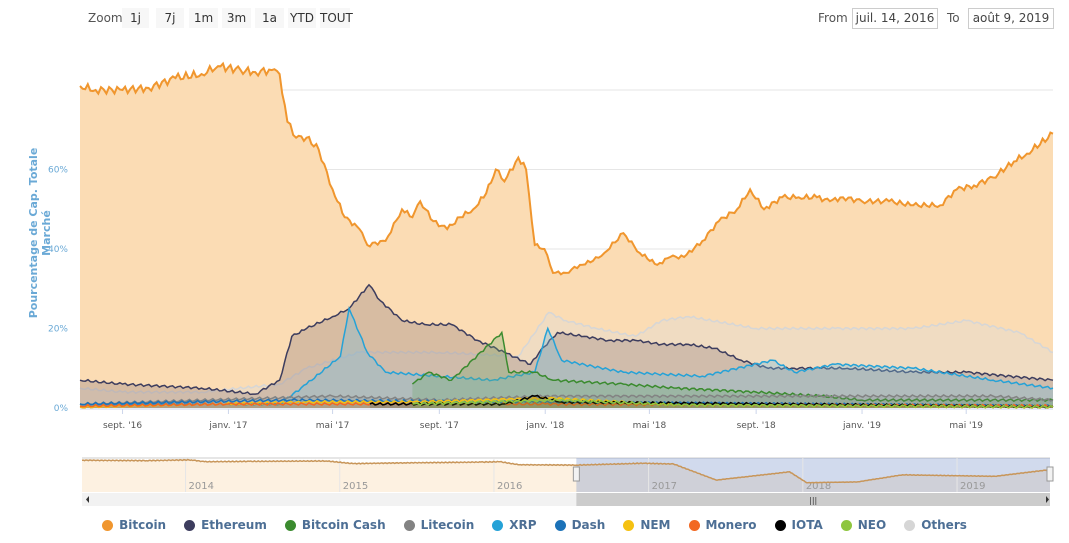 The height and width of the screenshot is (543, 1069). I want to click on y-tick-label: 0%, so click(61, 409).